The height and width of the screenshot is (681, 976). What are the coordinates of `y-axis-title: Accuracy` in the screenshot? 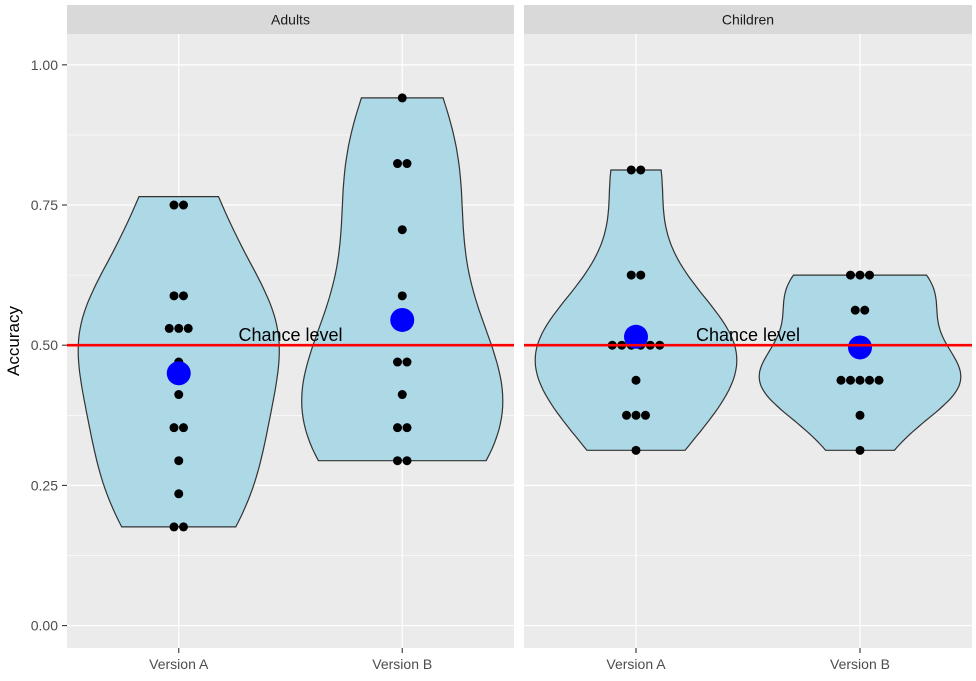 It's located at (13, 341).